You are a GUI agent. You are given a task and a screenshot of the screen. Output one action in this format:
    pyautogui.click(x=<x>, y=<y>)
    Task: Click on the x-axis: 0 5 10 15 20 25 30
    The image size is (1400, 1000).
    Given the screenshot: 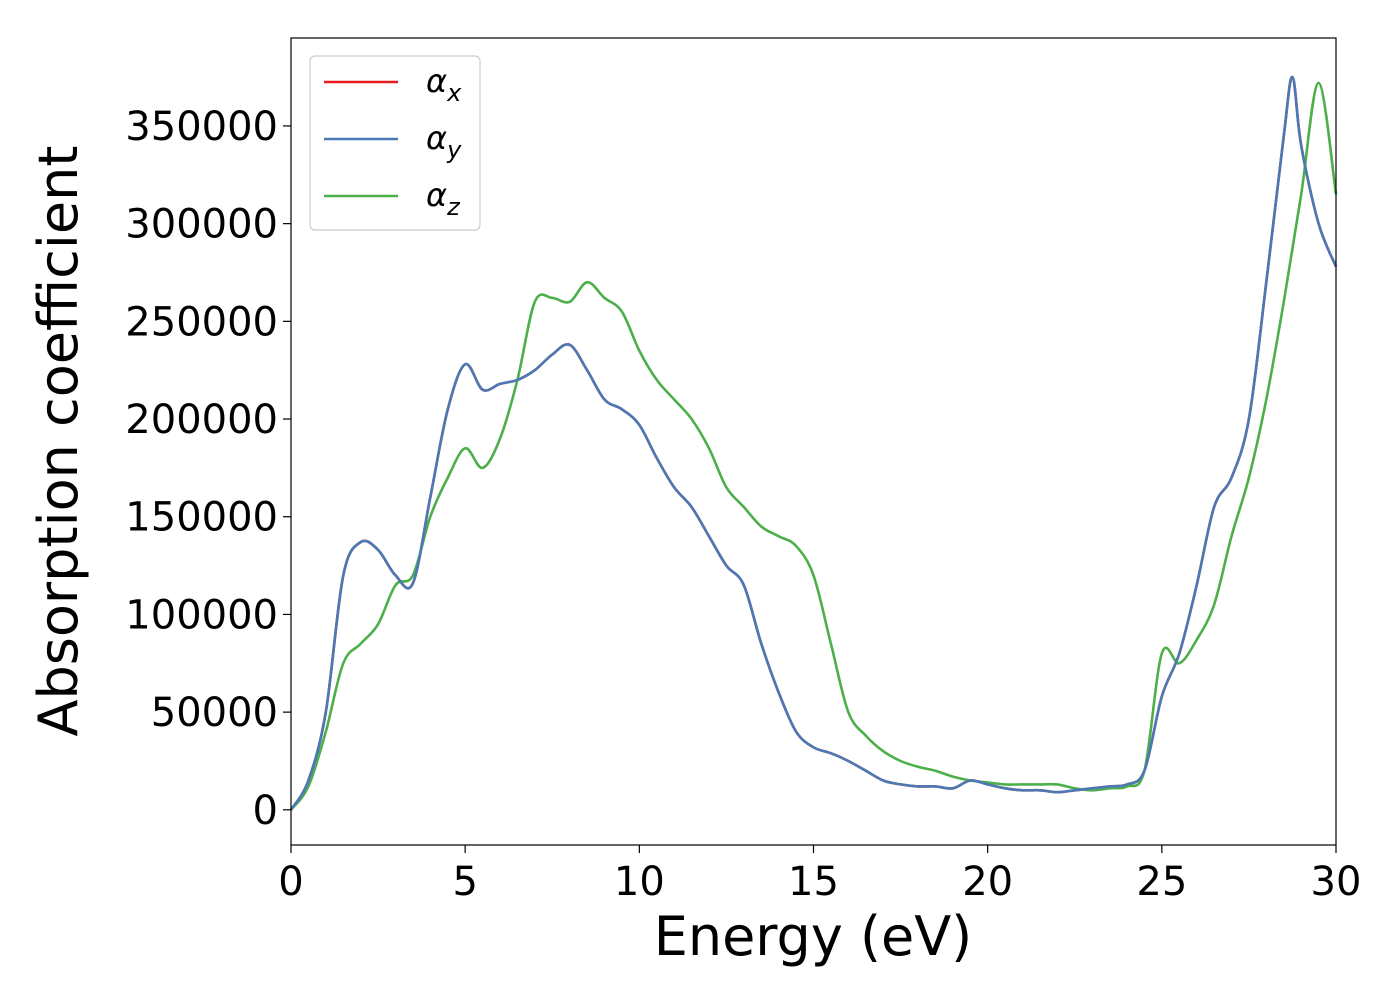 What is the action you would take?
    pyautogui.click(x=819, y=875)
    